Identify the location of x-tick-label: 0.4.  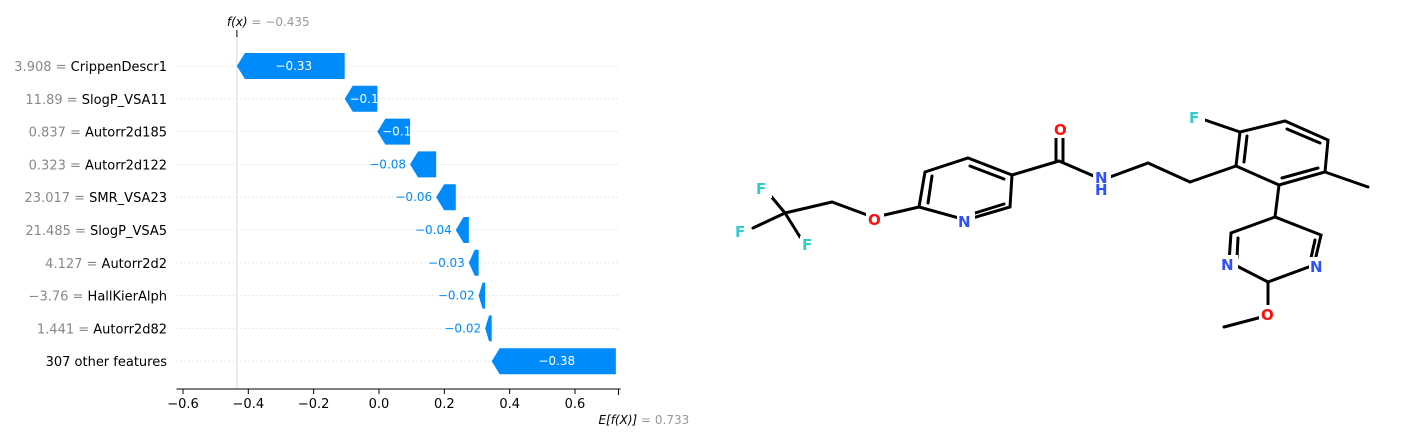
(509, 404).